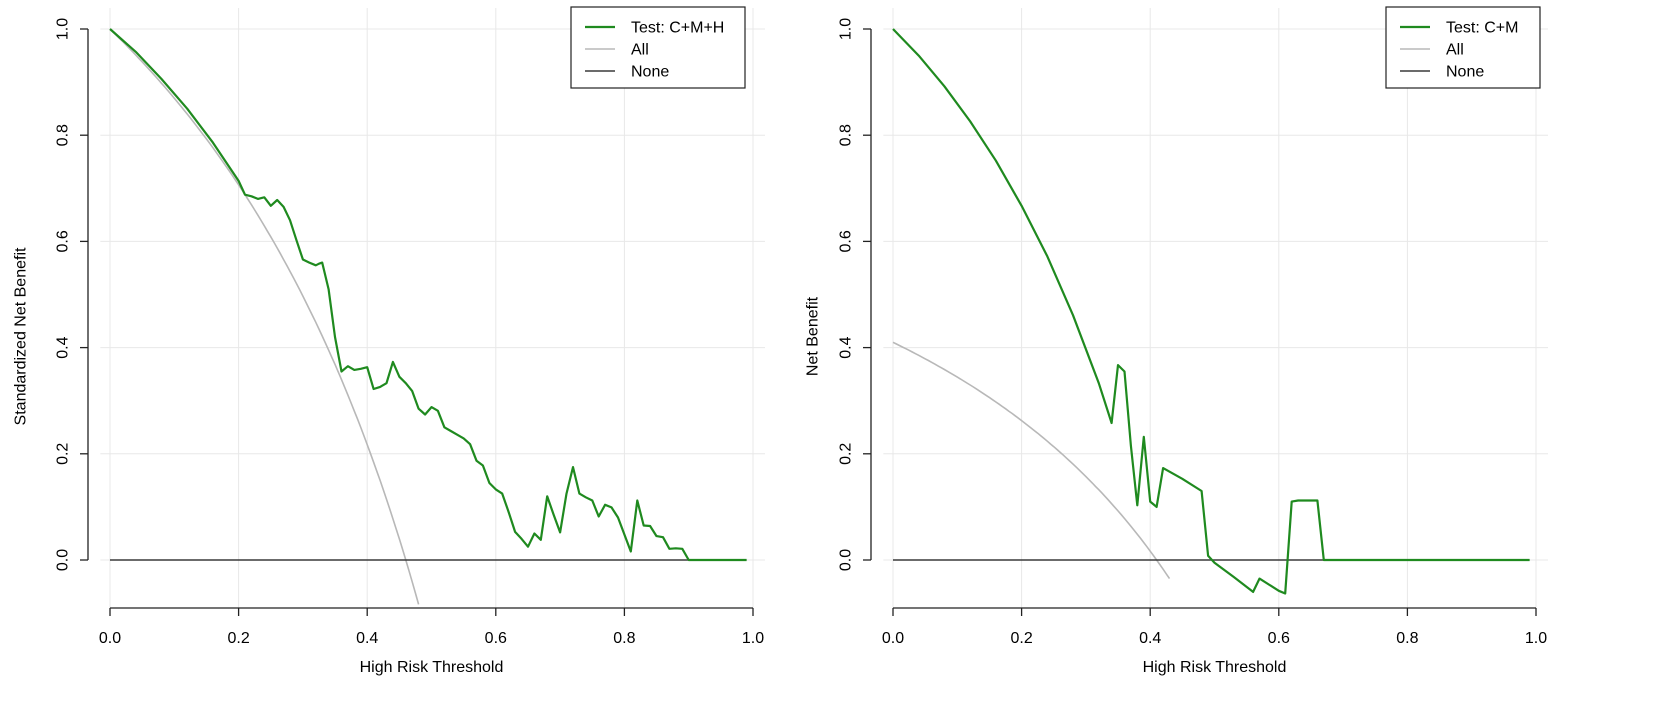 This screenshot has height=718, width=1654. What do you see at coordinates (838, 294) in the screenshot?
I see `y-axis: 0.0 0.2 0.4 0.6 0.8 1.0 Net Benefit` at bounding box center [838, 294].